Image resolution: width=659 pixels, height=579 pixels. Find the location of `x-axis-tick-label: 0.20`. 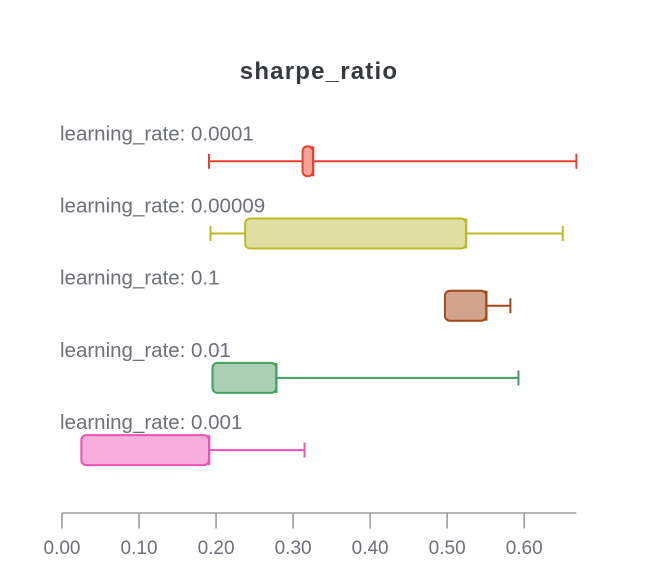

x-axis-tick-label: 0.20 is located at coordinates (216, 548).